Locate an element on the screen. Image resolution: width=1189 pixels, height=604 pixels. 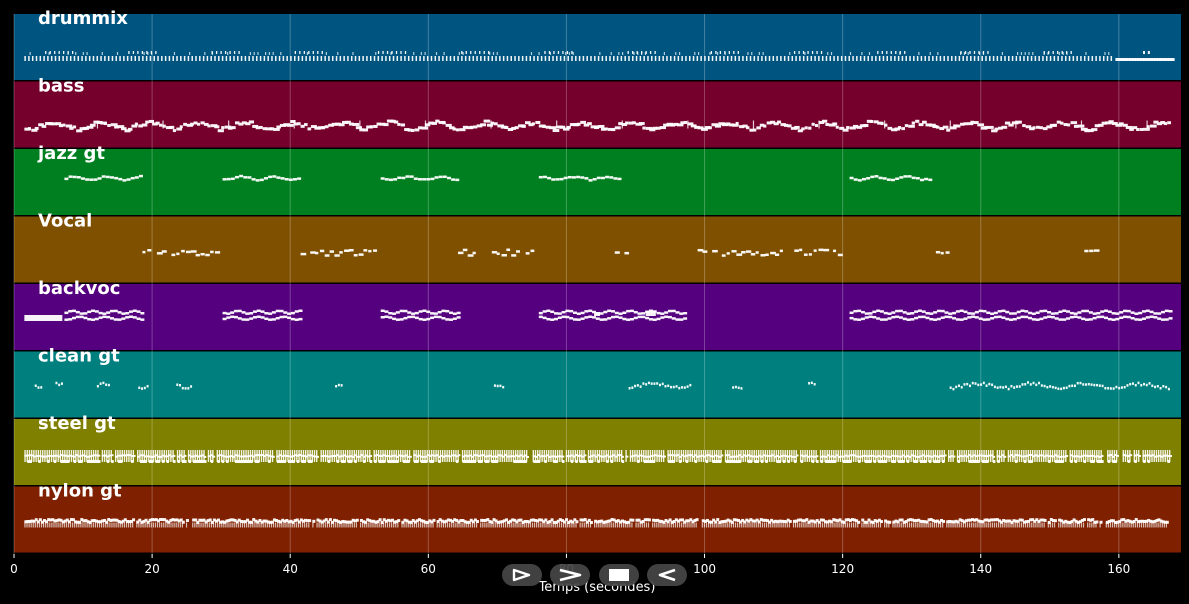
rewind-button is located at coordinates (667, 575).